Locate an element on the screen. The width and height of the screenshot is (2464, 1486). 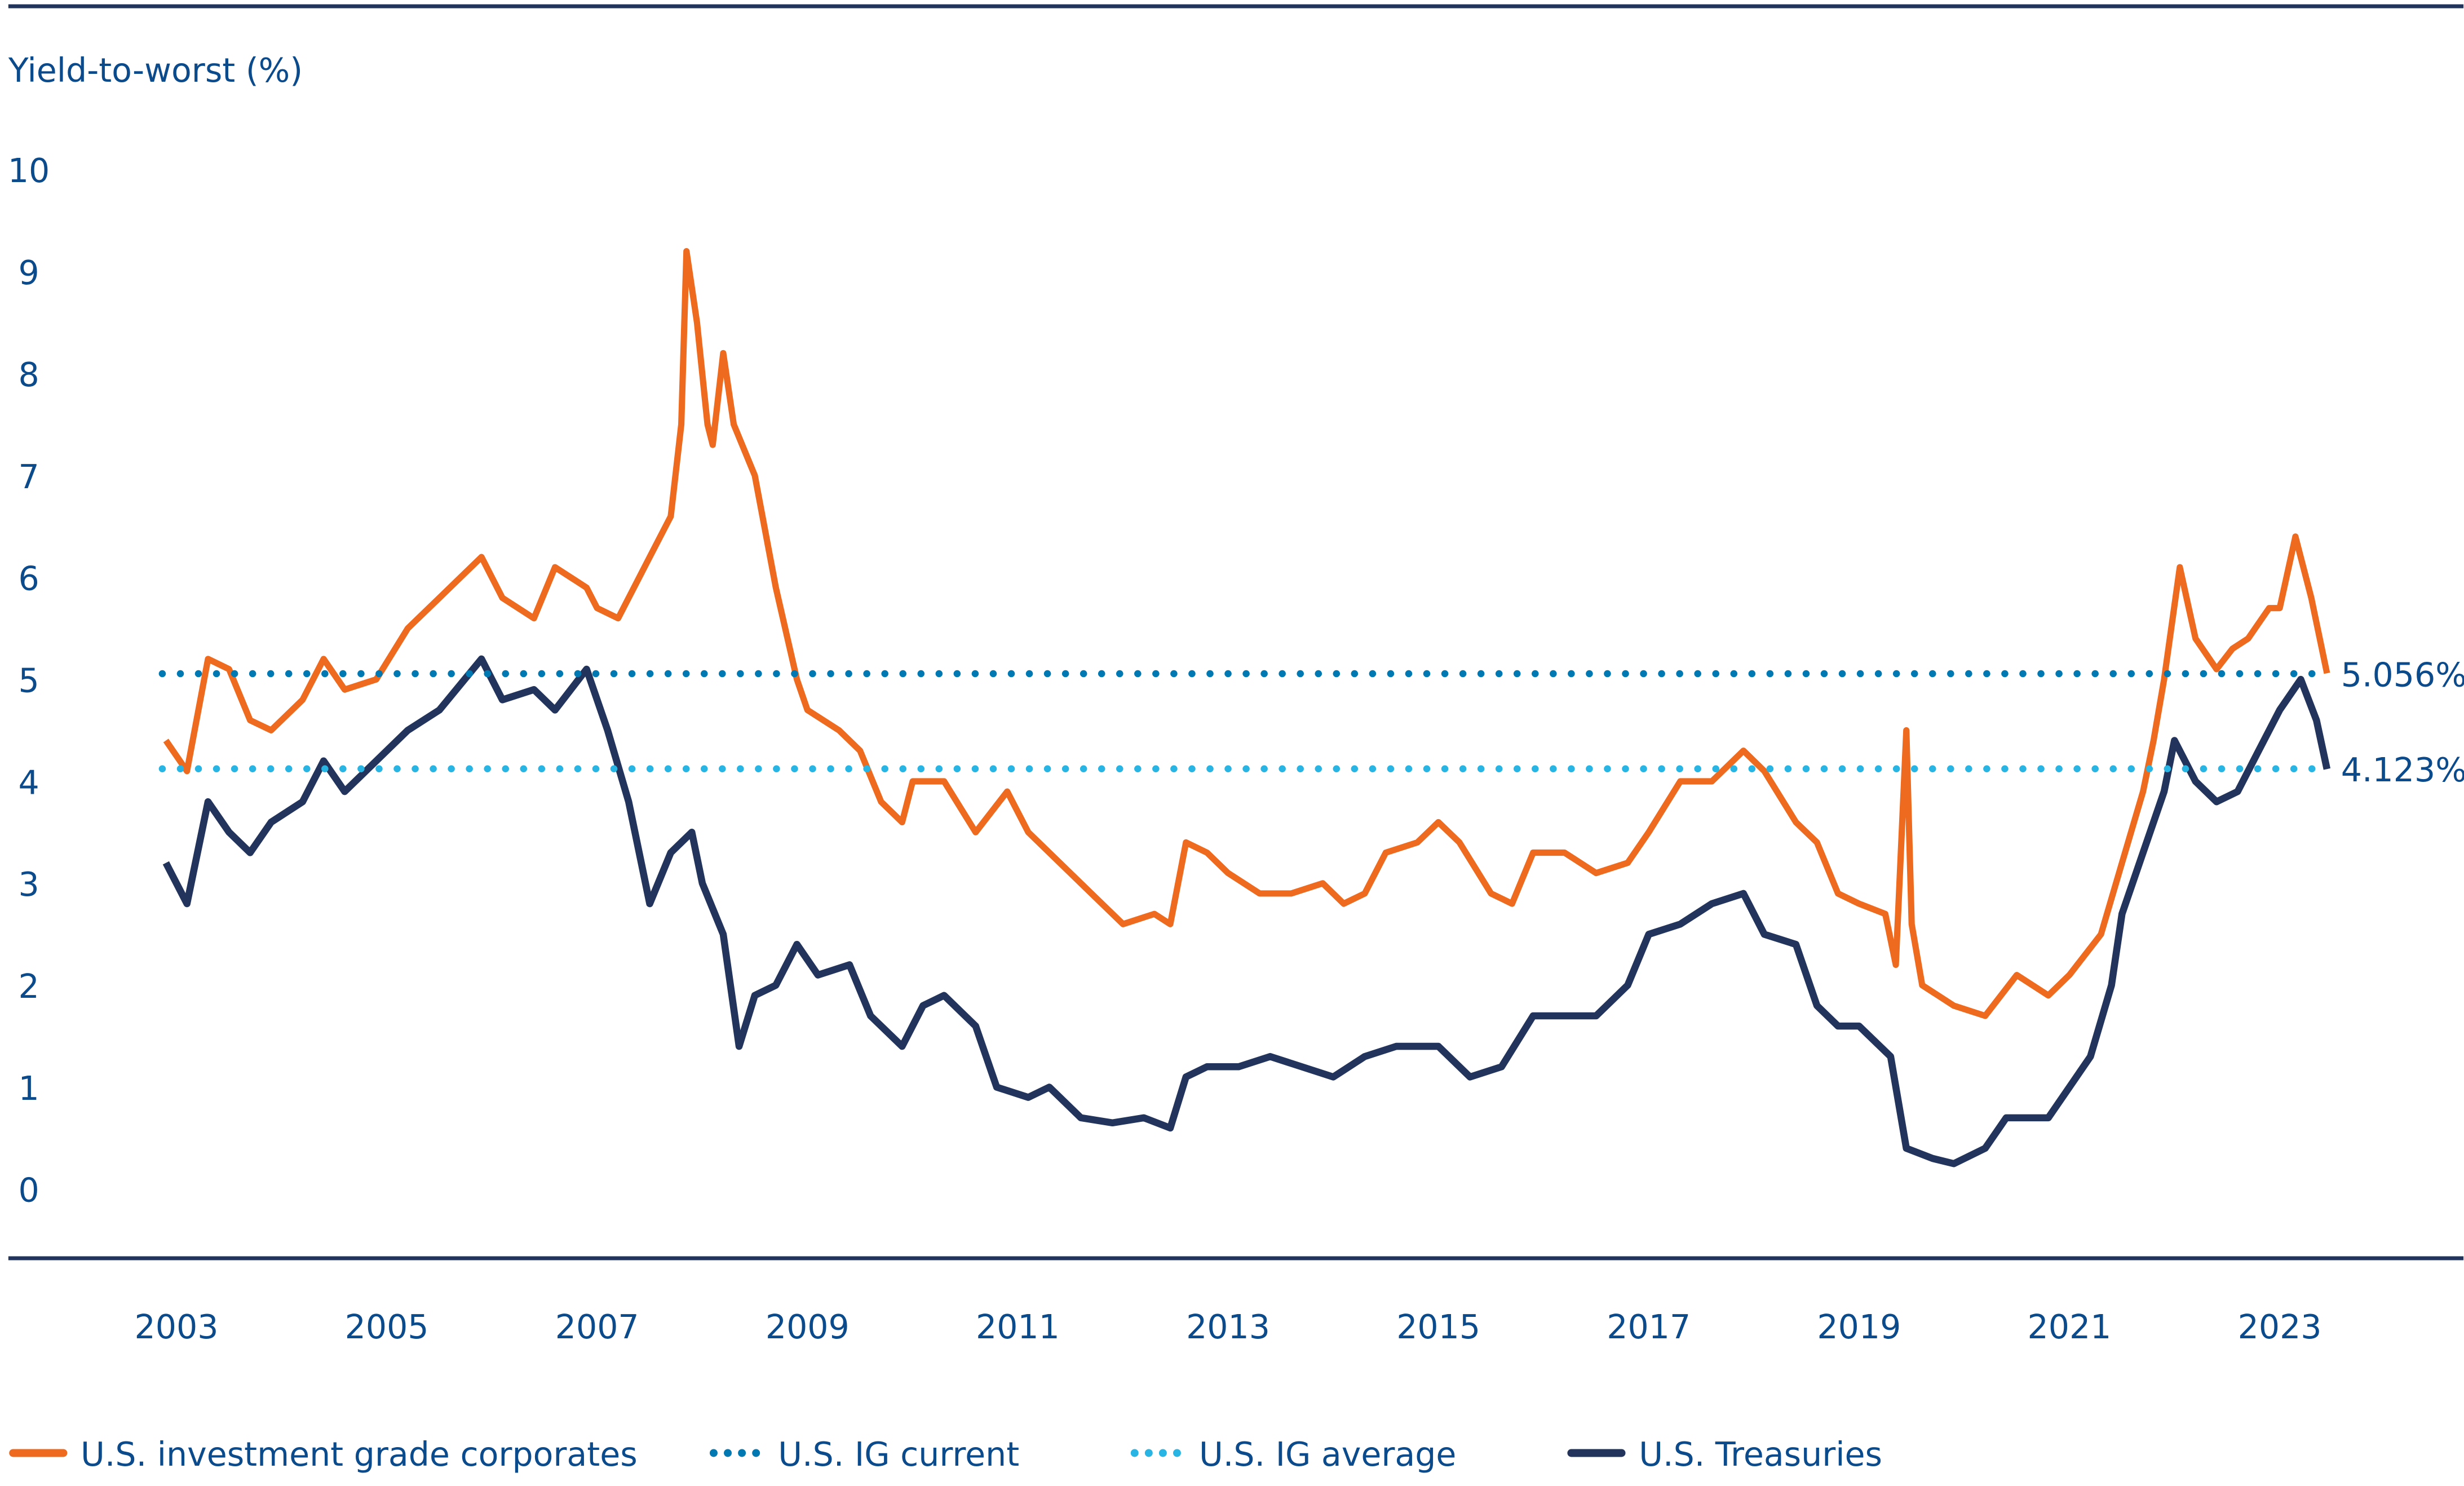
reference-lines: 5.056% 4.123% is located at coordinates (1311, 722).